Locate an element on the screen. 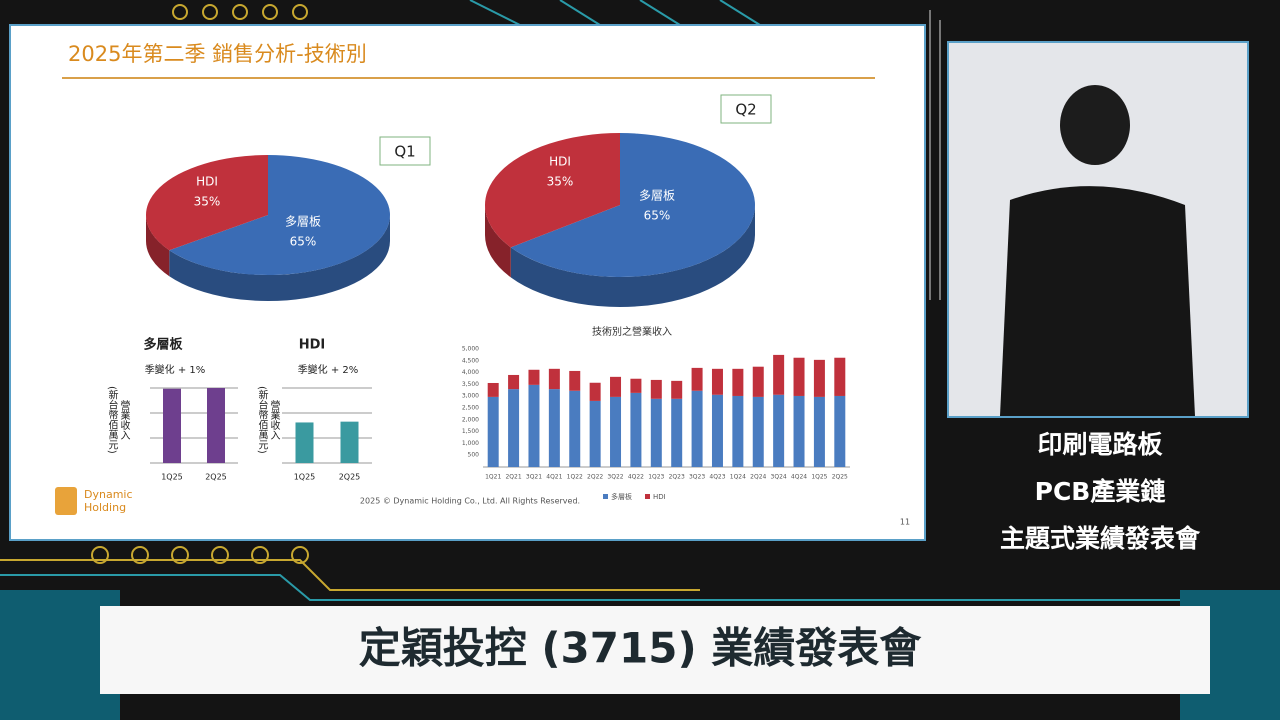 The width and height of the screenshot is (1280, 720). legend-label: HDI is located at coordinates (659, 497).